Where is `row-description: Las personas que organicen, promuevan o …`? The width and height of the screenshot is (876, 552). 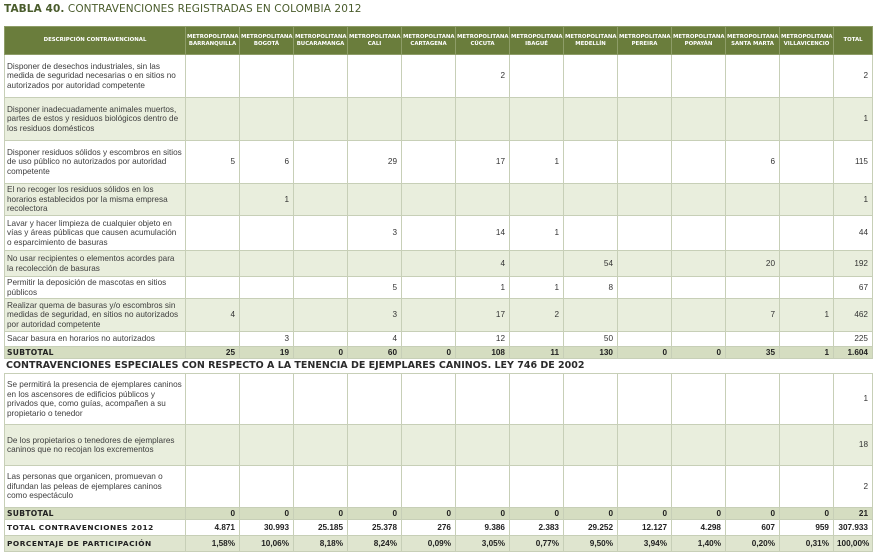
row-description: Las personas que organicen, promuevan o … is located at coordinates (95, 486).